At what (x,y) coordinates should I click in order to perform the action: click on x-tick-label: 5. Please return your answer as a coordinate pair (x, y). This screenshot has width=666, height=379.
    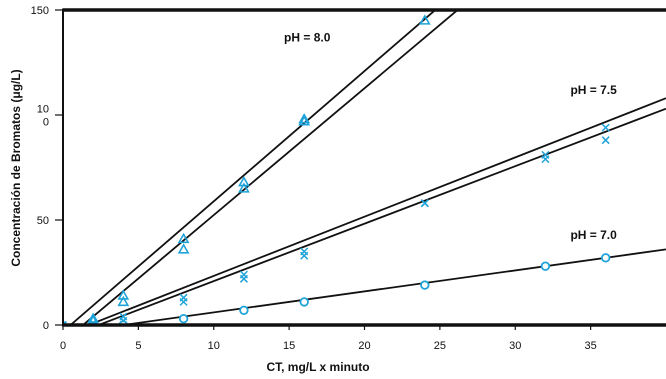
    Looking at the image, I should click on (138, 346).